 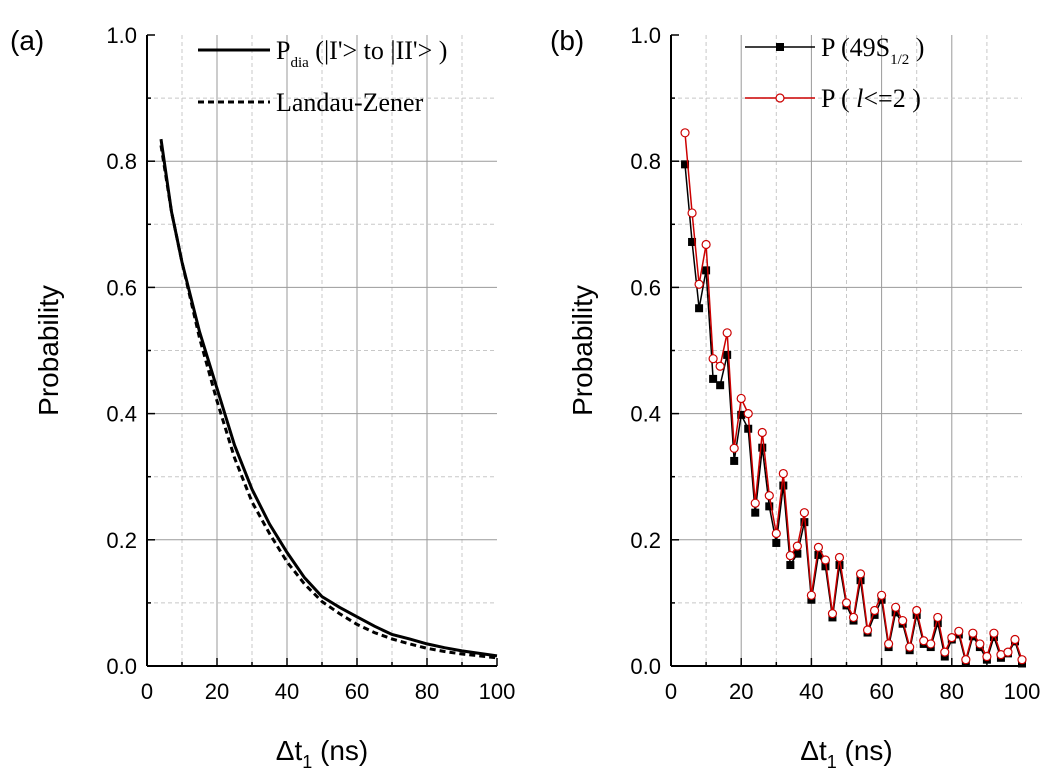 What do you see at coordinates (497, 691) in the screenshot?
I see `x-tick-label: 100` at bounding box center [497, 691].